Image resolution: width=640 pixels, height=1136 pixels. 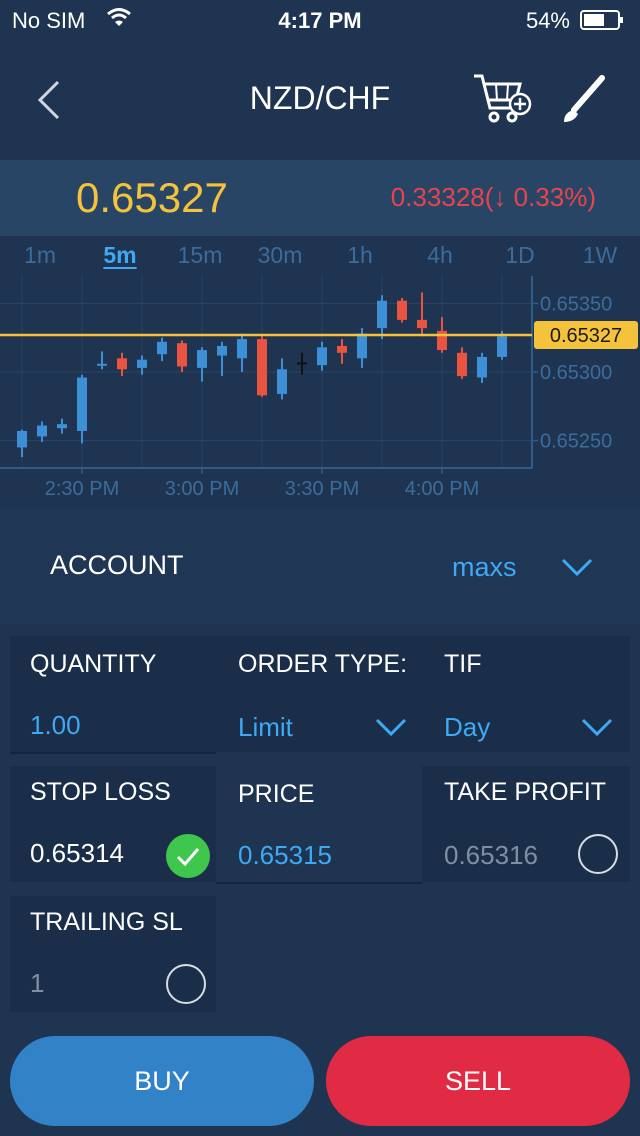 What do you see at coordinates (119, 17) in the screenshot?
I see `wifi-icon` at bounding box center [119, 17].